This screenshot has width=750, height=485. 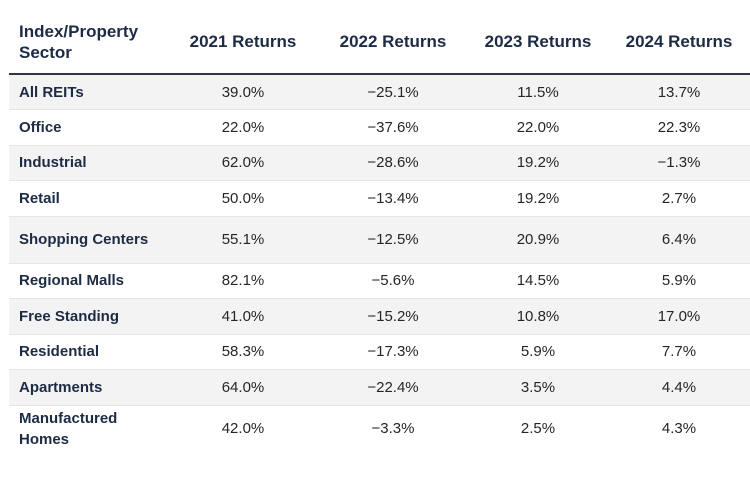 I want to click on return-2022-cell: −15.2%, so click(x=393, y=316).